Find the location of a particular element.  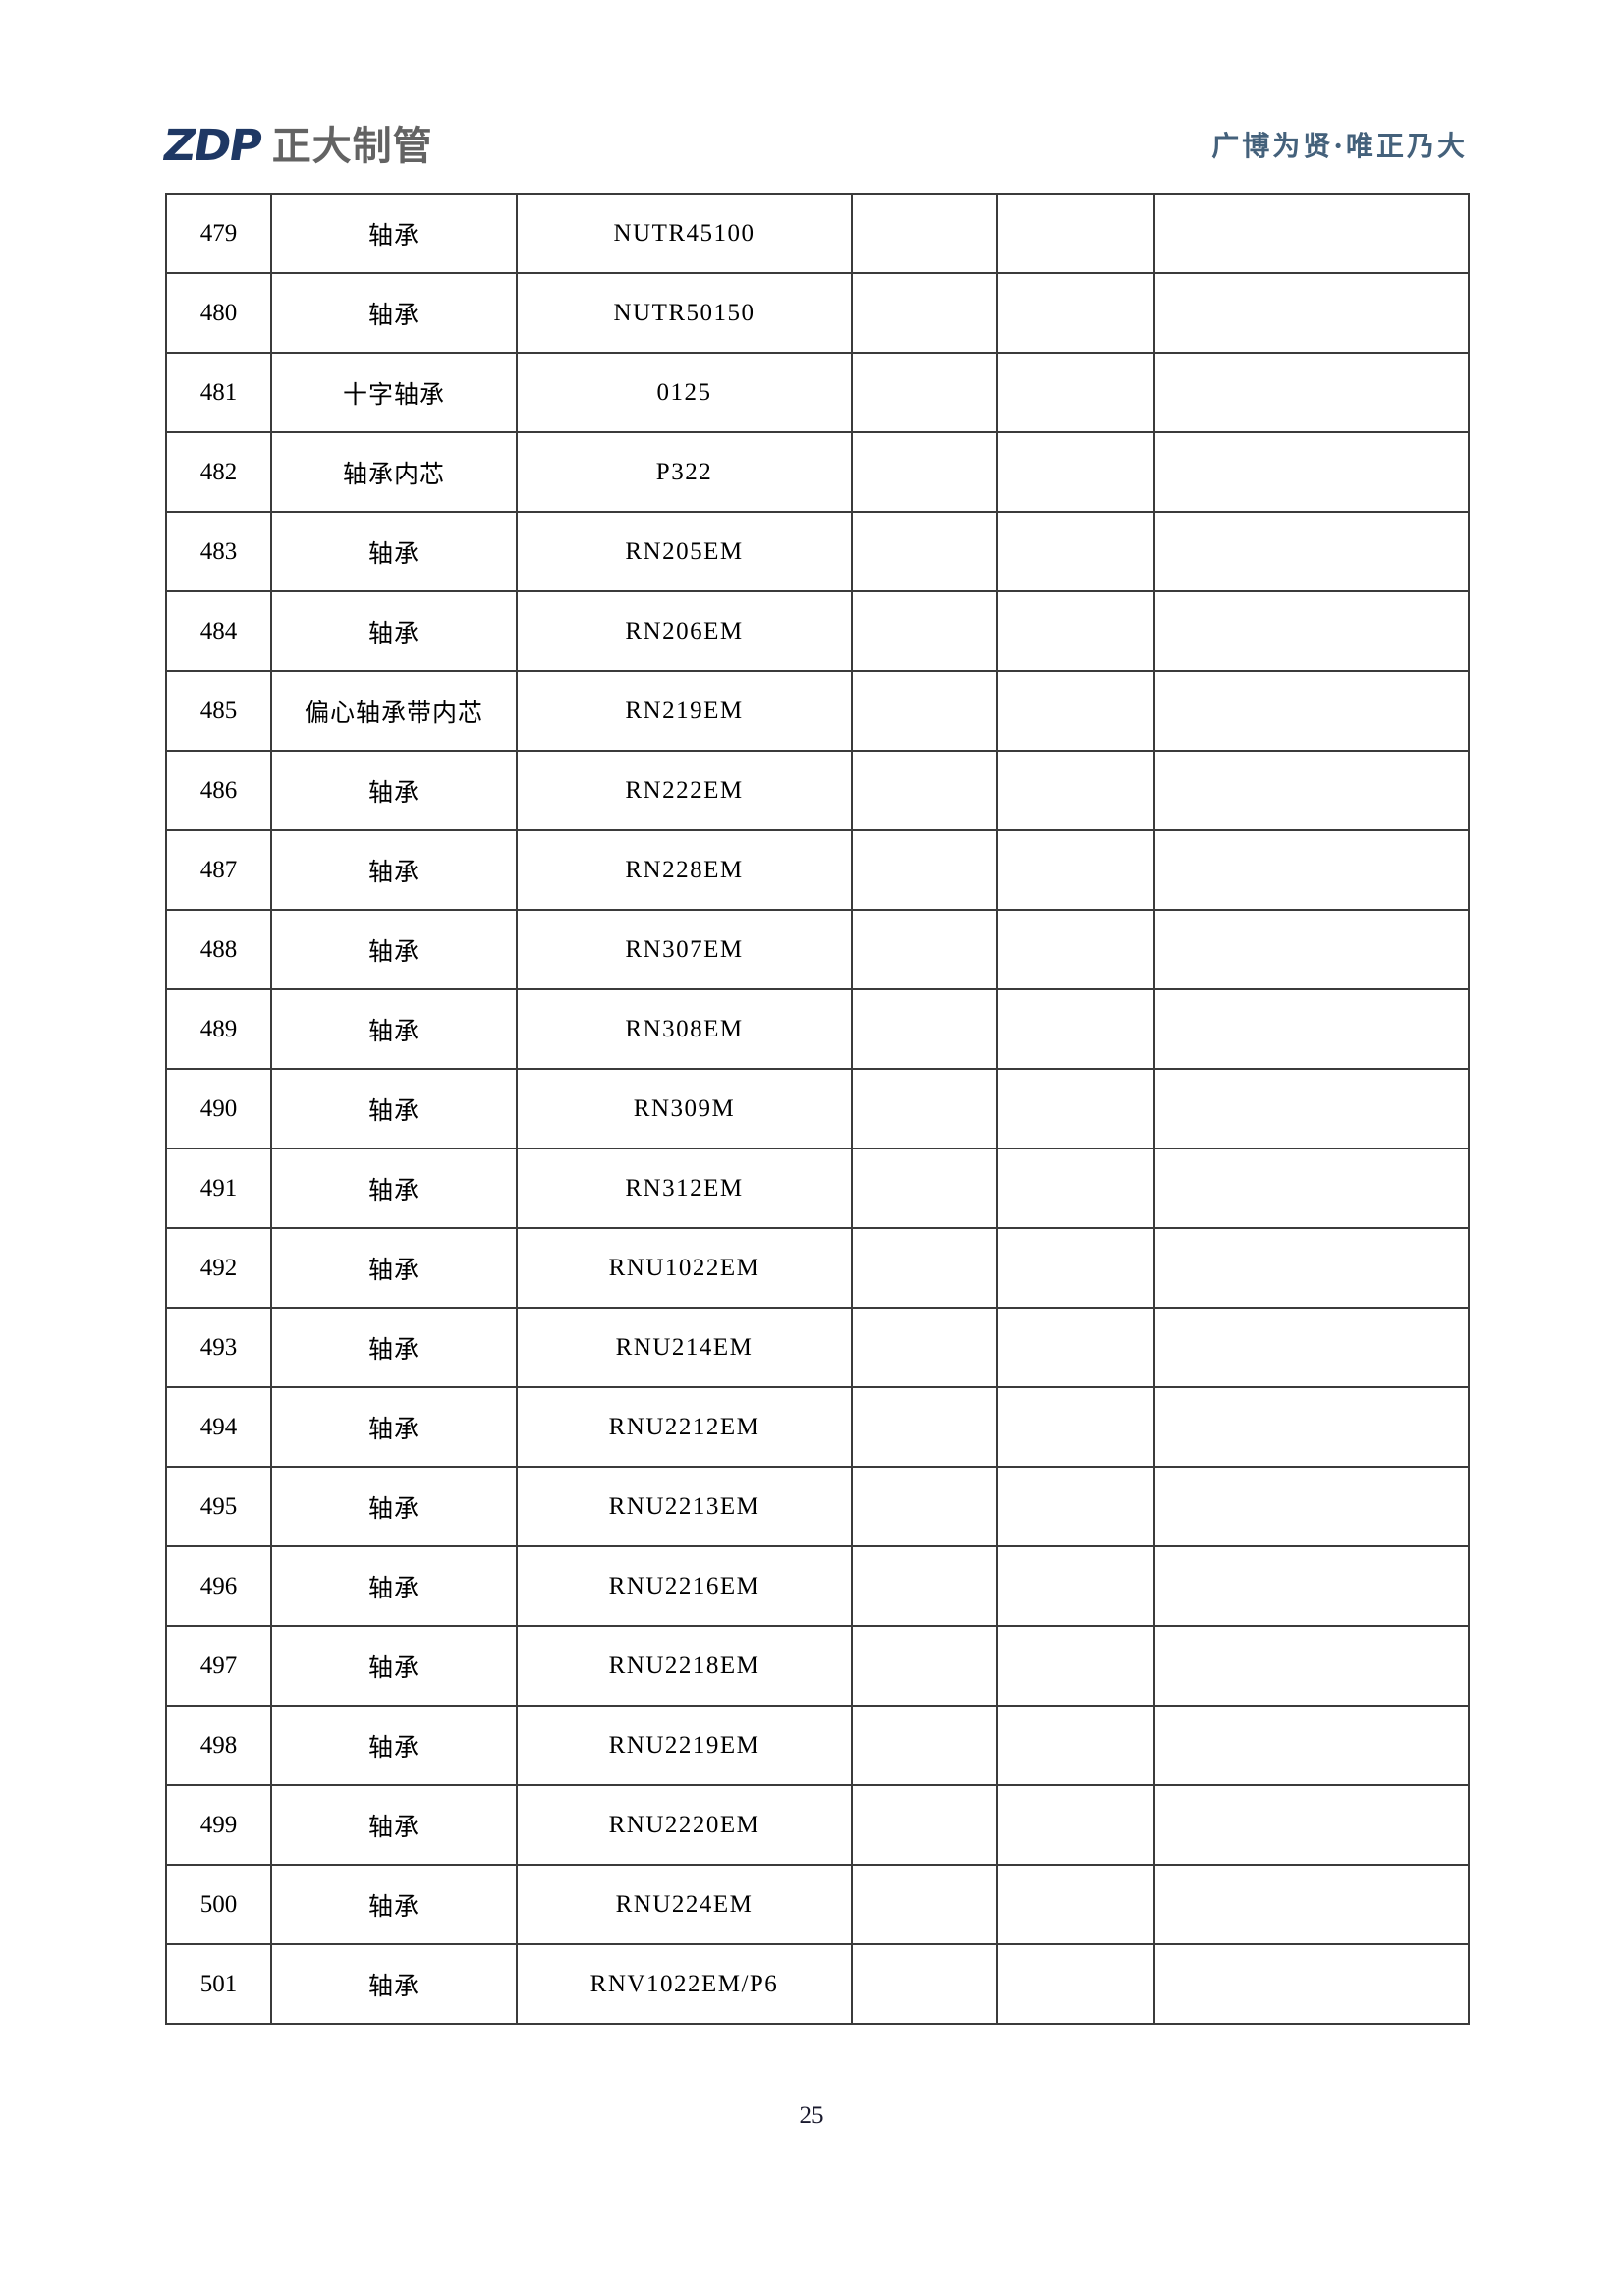

table-cell-index: 501 is located at coordinates (219, 1984).